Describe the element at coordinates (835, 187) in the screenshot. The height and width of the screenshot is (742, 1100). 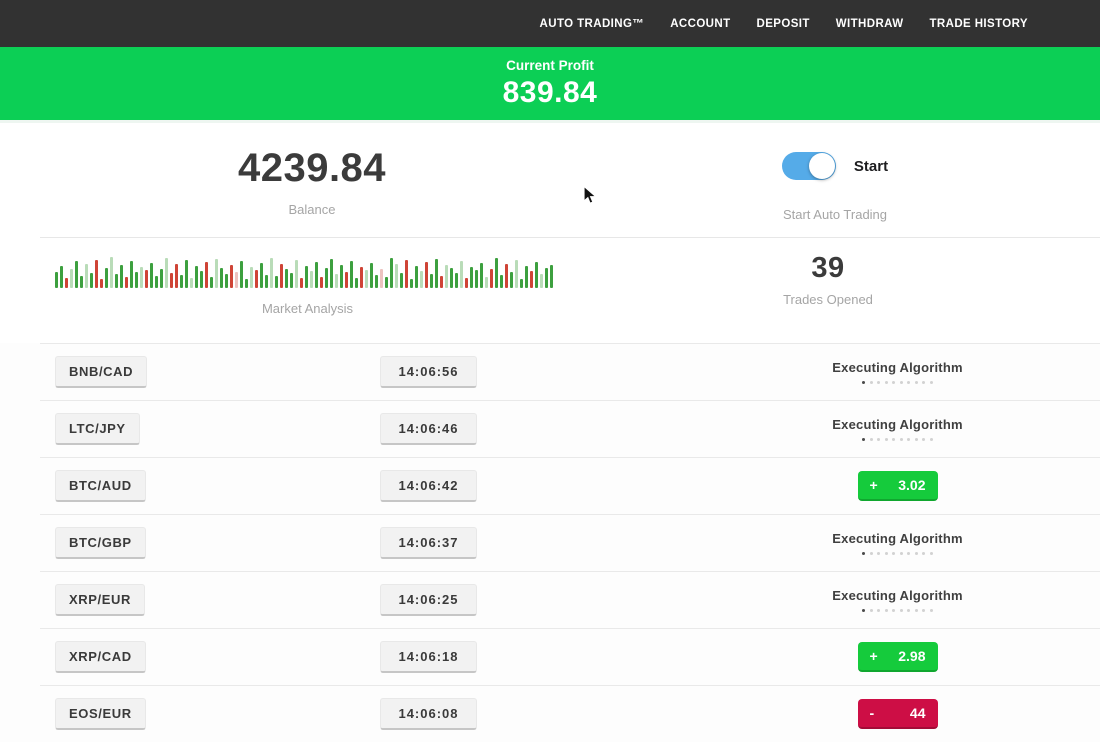
I see `auto-trading-toggle-block: Start Start Auto Trading` at that location.